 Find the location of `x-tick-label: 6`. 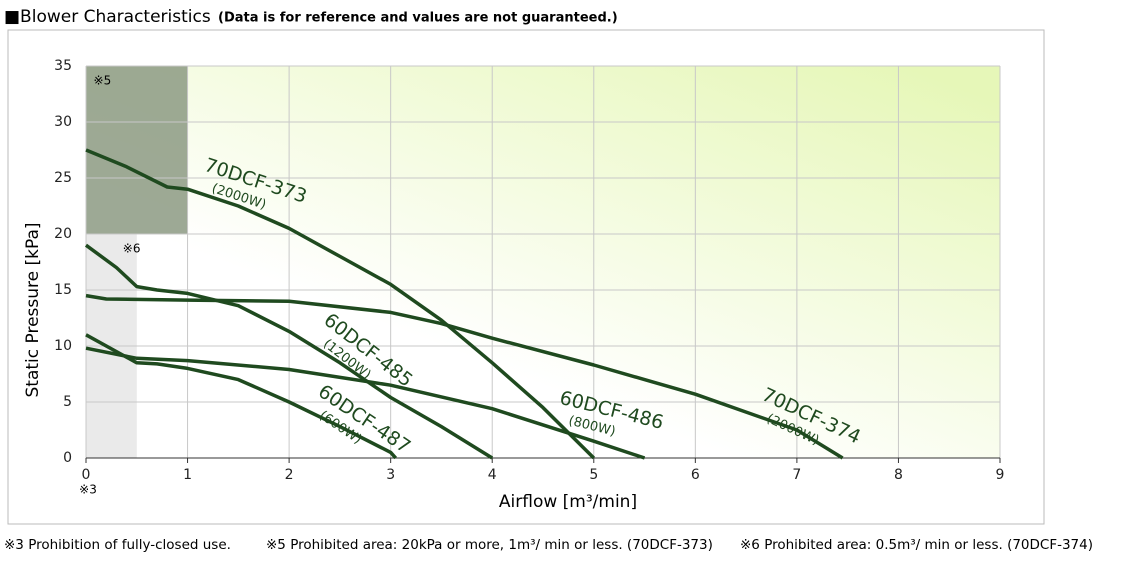

x-tick-label: 6 is located at coordinates (695, 475).